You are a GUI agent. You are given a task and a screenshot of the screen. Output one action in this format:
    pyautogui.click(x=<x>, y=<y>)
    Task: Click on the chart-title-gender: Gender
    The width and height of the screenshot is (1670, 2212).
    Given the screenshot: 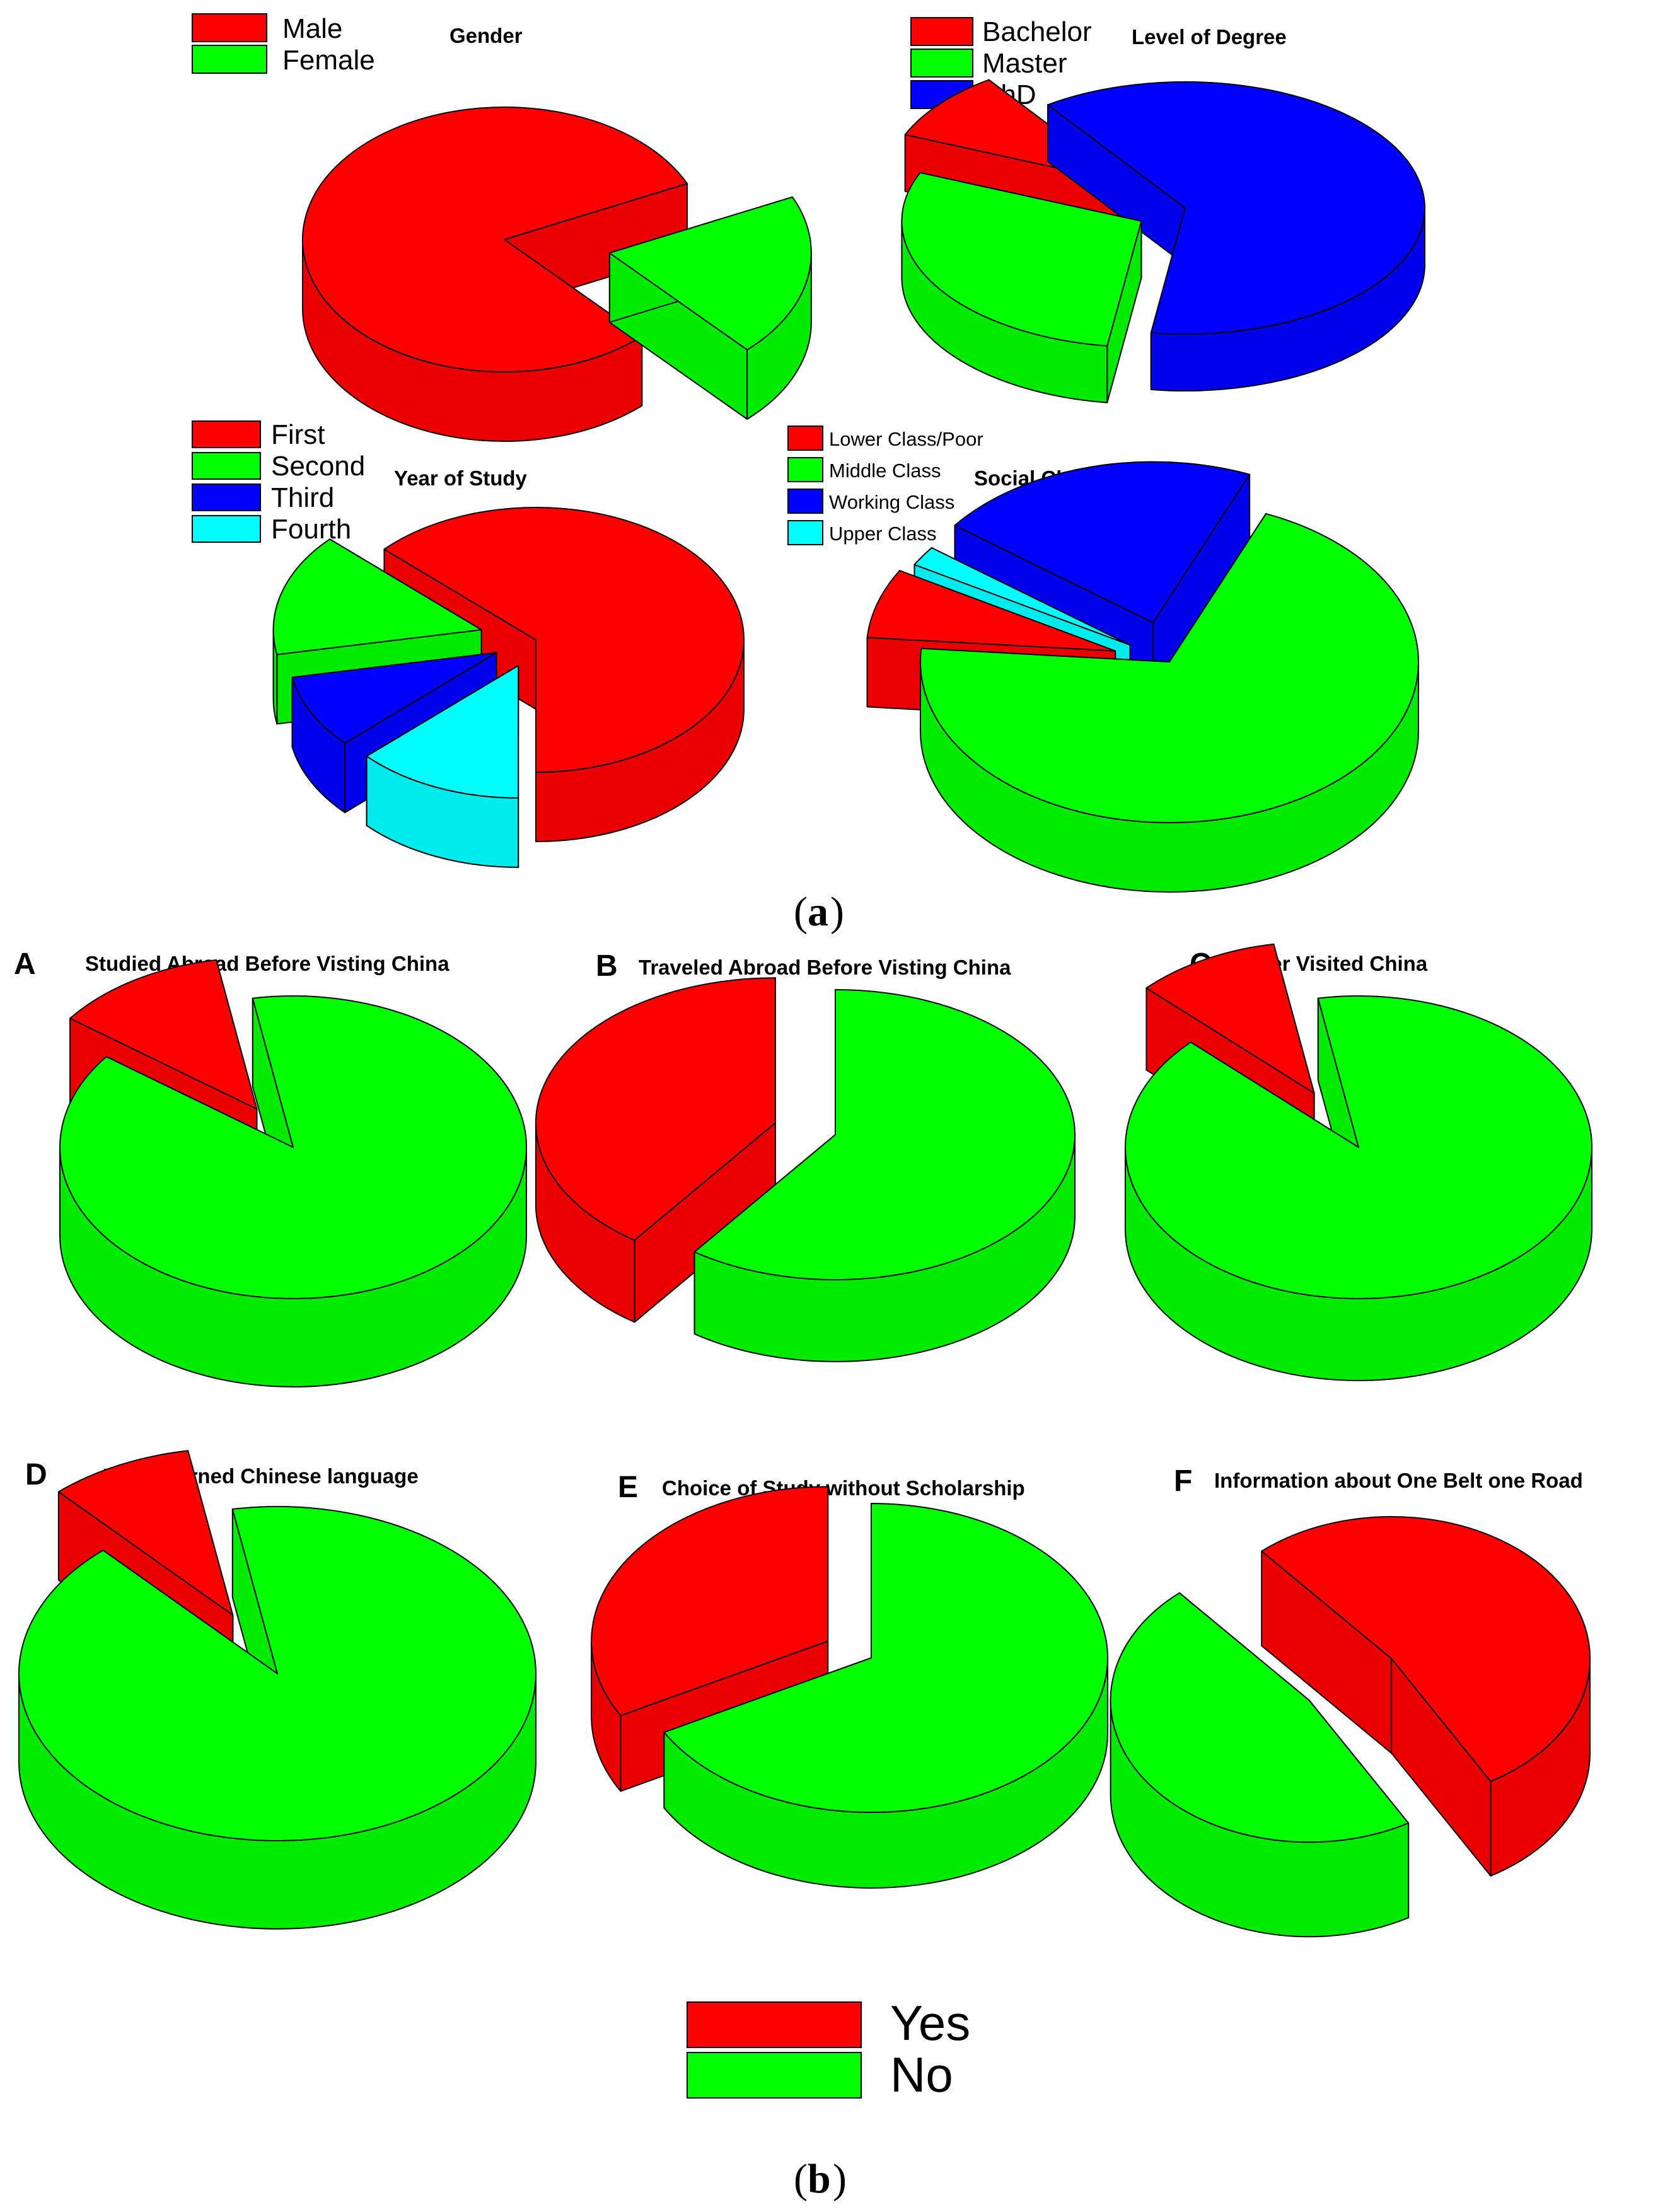 What is the action you would take?
    pyautogui.click(x=486, y=35)
    